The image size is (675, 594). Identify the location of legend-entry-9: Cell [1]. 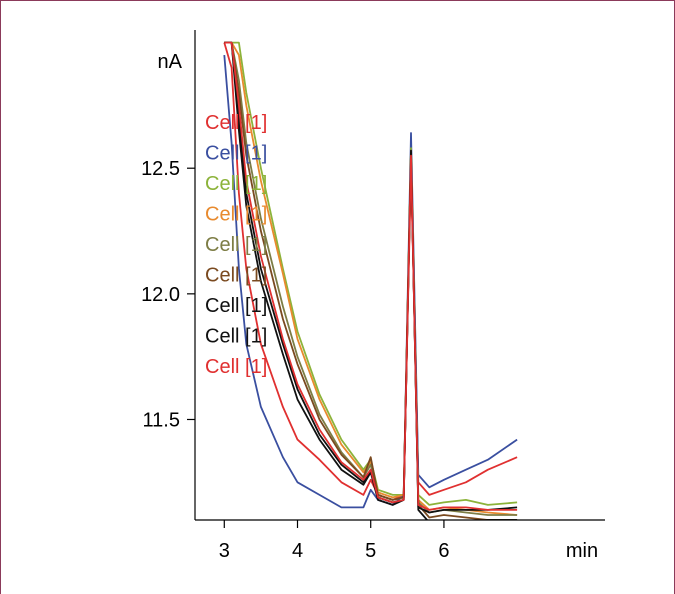
(236, 367).